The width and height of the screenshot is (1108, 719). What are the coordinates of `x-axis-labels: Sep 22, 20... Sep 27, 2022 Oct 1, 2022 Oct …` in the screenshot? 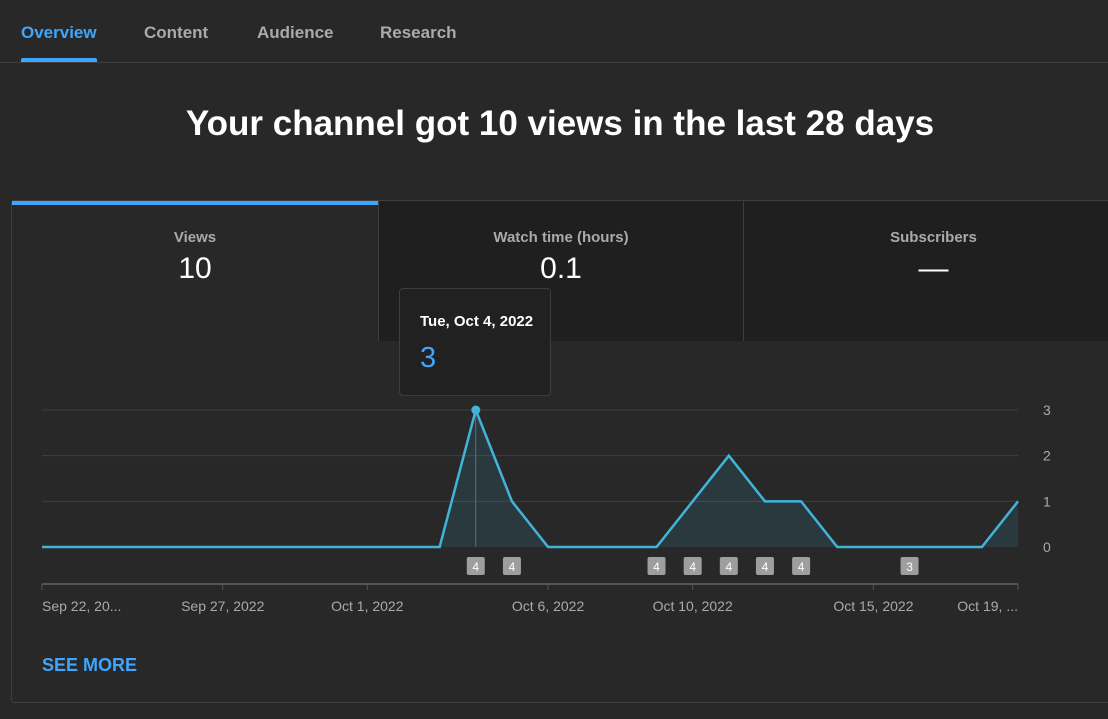 It's located at (530, 606).